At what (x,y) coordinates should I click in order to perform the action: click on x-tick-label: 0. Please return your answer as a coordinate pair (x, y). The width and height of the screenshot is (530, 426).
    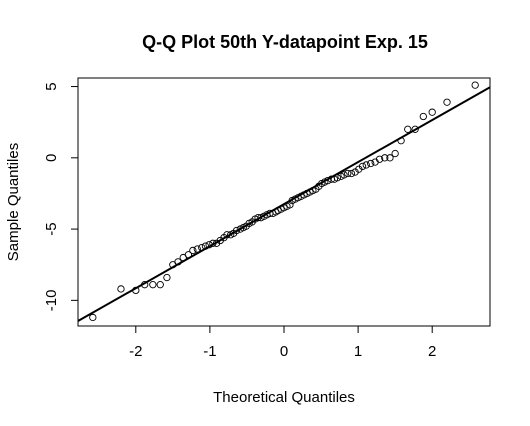
    Looking at the image, I should click on (284, 351).